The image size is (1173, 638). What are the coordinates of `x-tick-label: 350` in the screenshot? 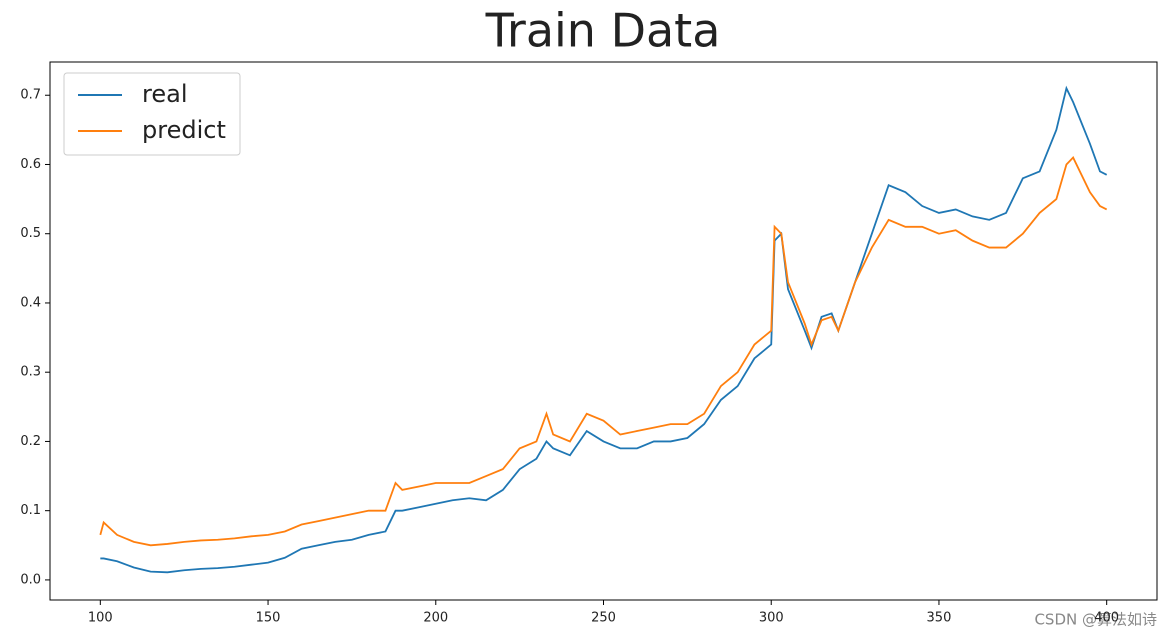 It's located at (939, 618).